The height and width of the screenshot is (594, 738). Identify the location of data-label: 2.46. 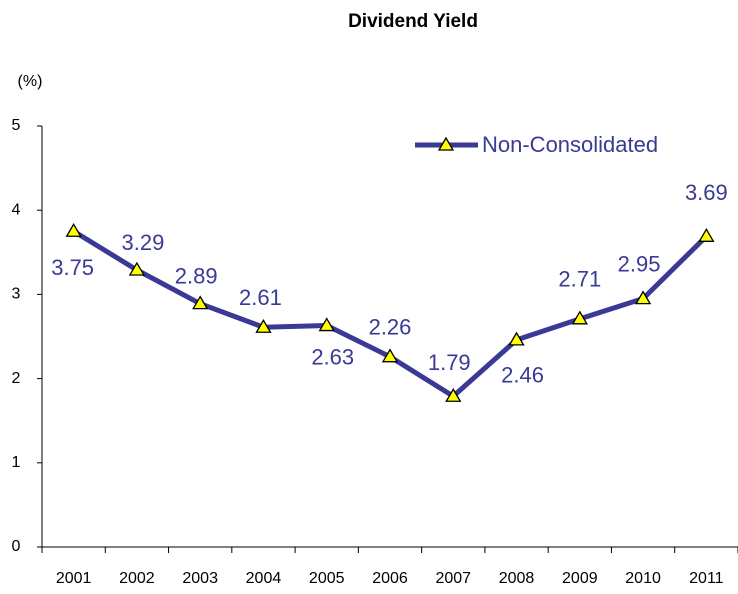
(522, 375).